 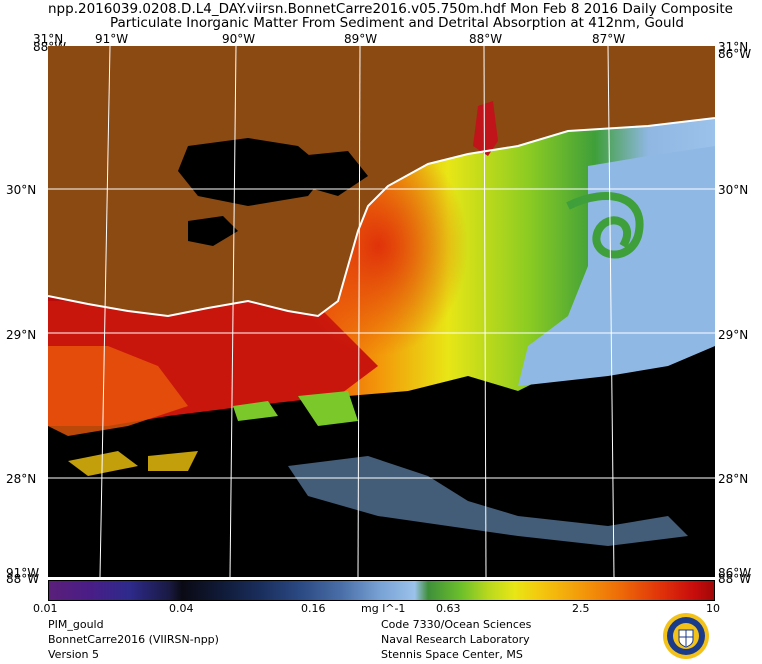 What do you see at coordinates (381, 590) in the screenshot?
I see `colorbar` at bounding box center [381, 590].